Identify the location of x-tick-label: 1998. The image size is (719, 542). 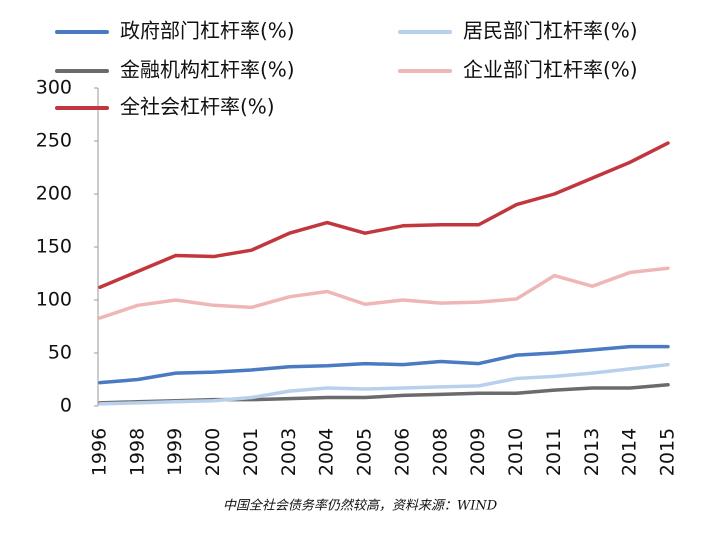
(137, 452).